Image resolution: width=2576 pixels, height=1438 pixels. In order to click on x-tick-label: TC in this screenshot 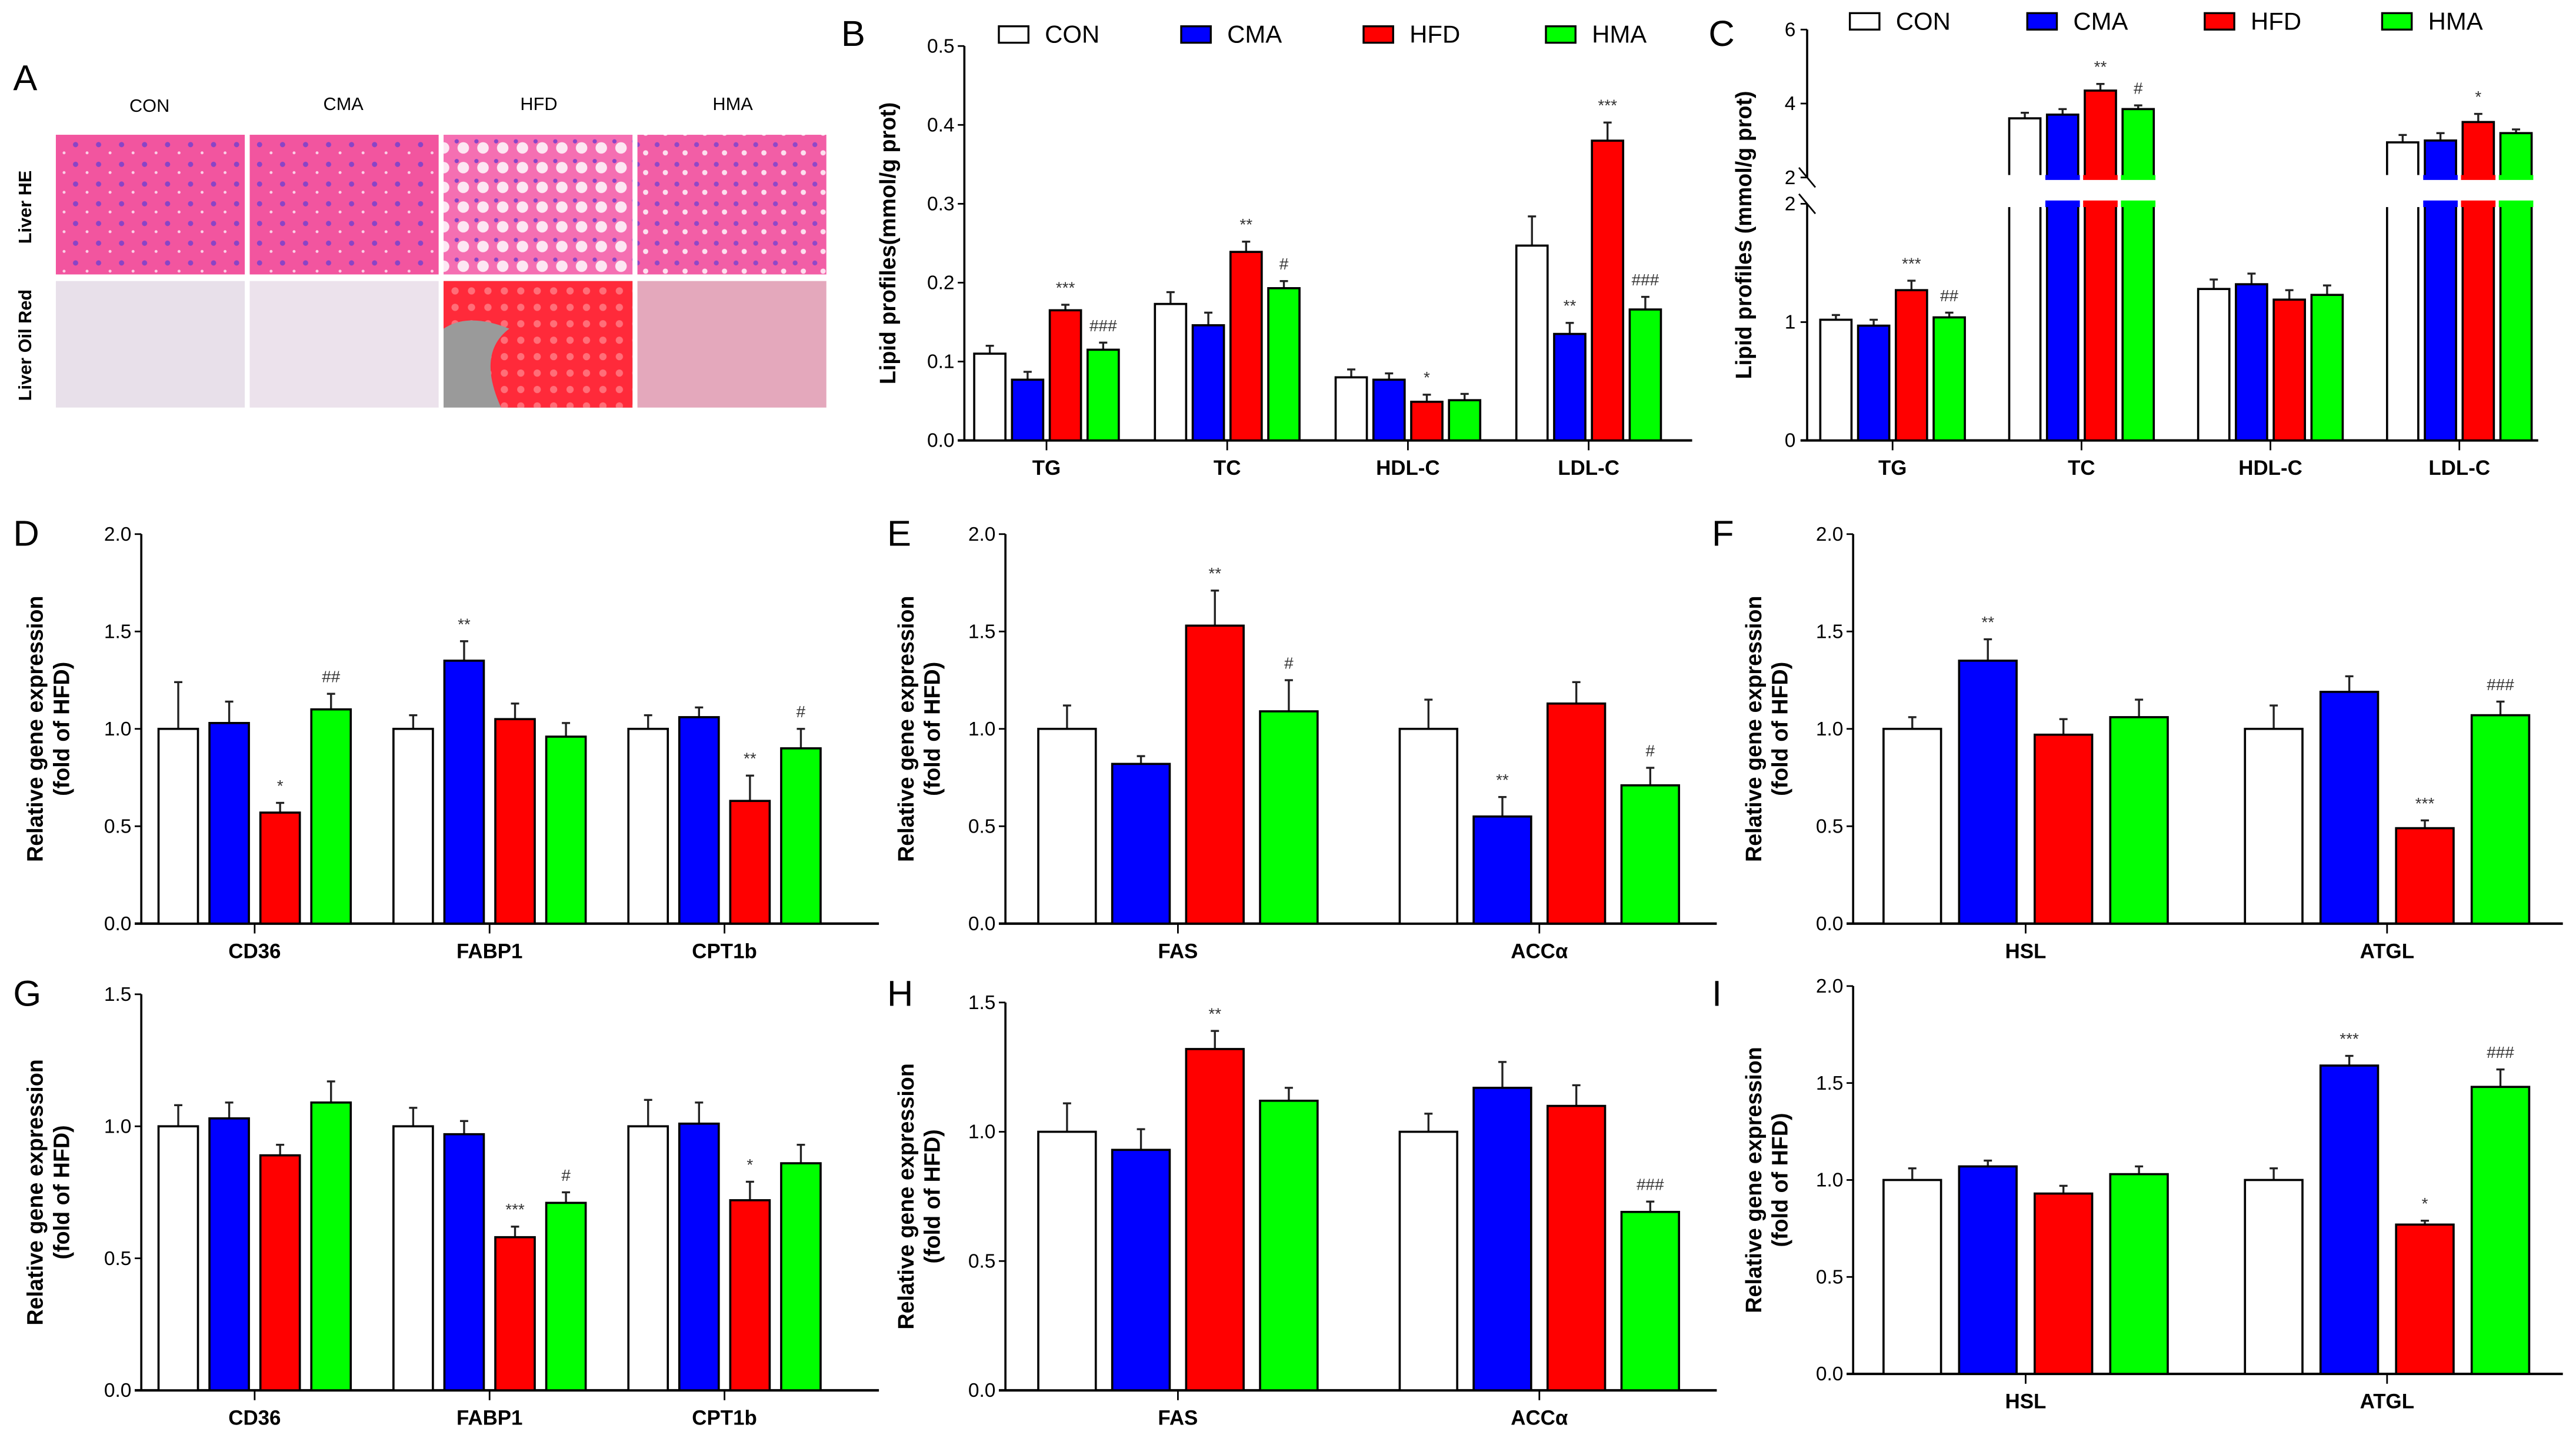, I will do `click(1228, 468)`.